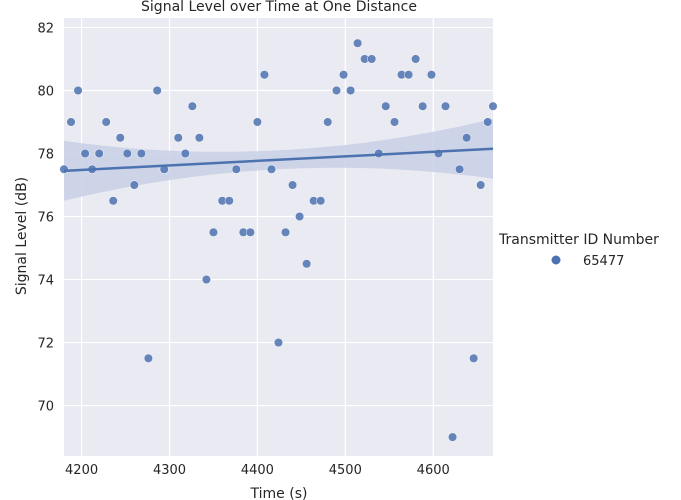  I want to click on x-tick-label: 4600, so click(433, 470).